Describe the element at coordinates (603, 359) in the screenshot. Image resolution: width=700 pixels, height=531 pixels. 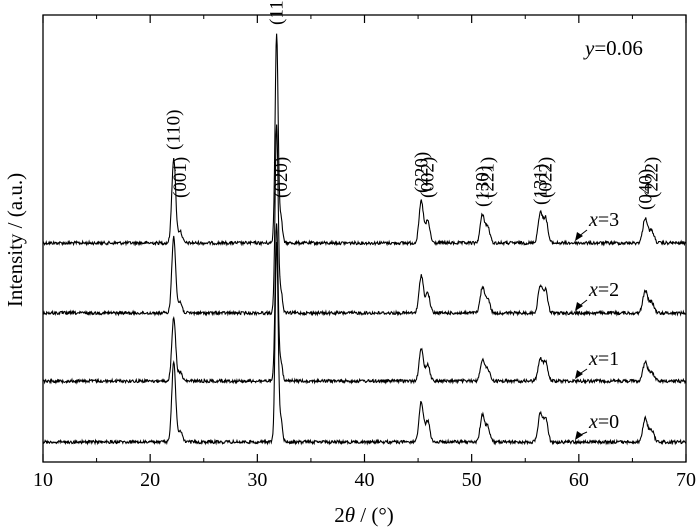
I see `series-label: x=1` at that location.